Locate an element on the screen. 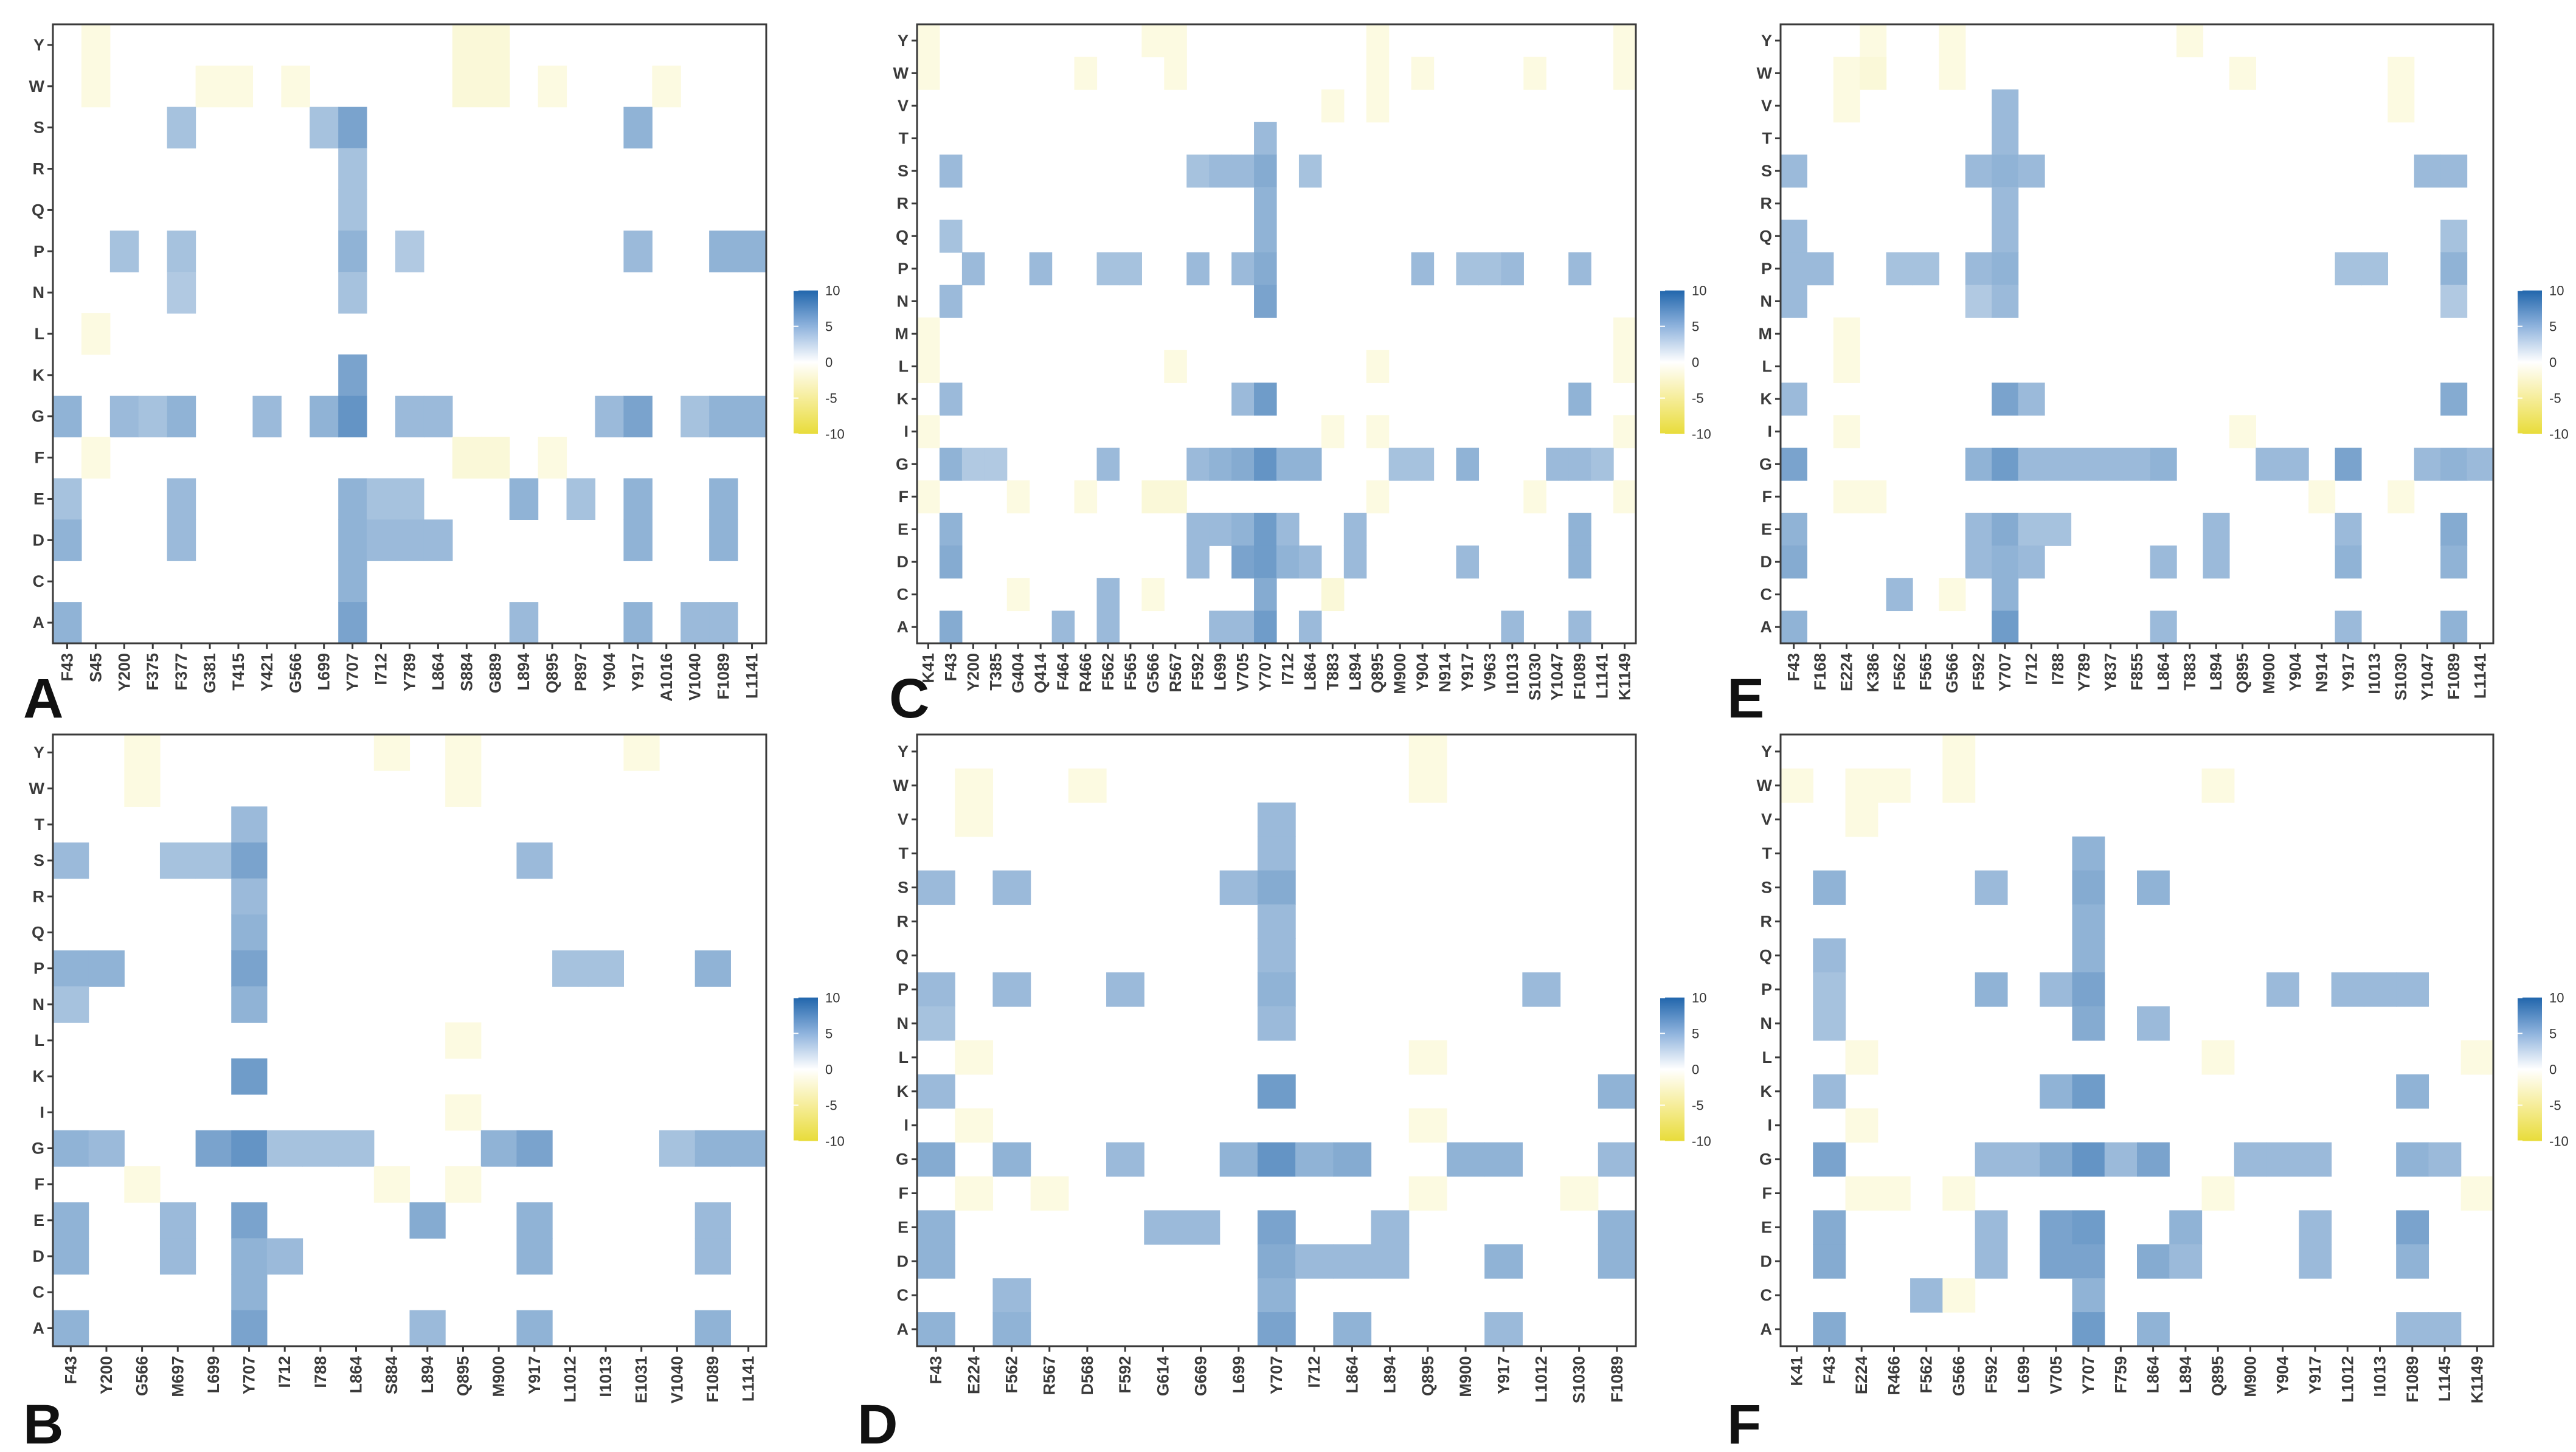 The height and width of the screenshot is (1452, 2576). x-tick-label: D568 is located at coordinates (1087, 1375).